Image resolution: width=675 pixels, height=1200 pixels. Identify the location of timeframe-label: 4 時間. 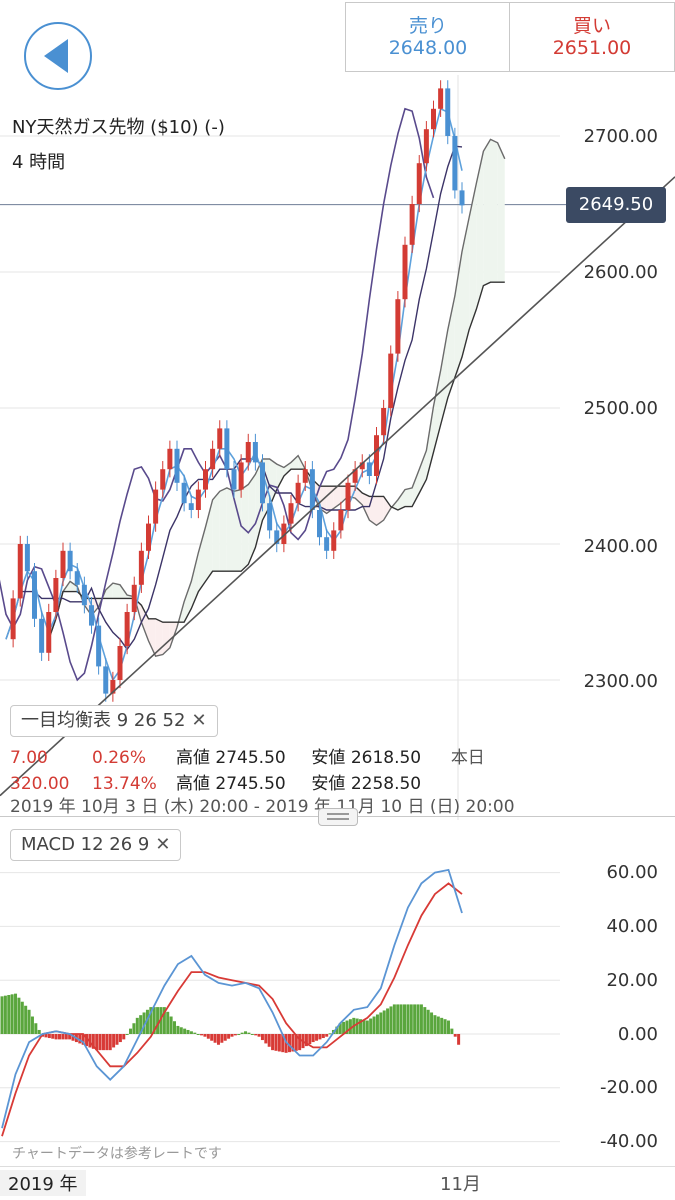
(39, 162).